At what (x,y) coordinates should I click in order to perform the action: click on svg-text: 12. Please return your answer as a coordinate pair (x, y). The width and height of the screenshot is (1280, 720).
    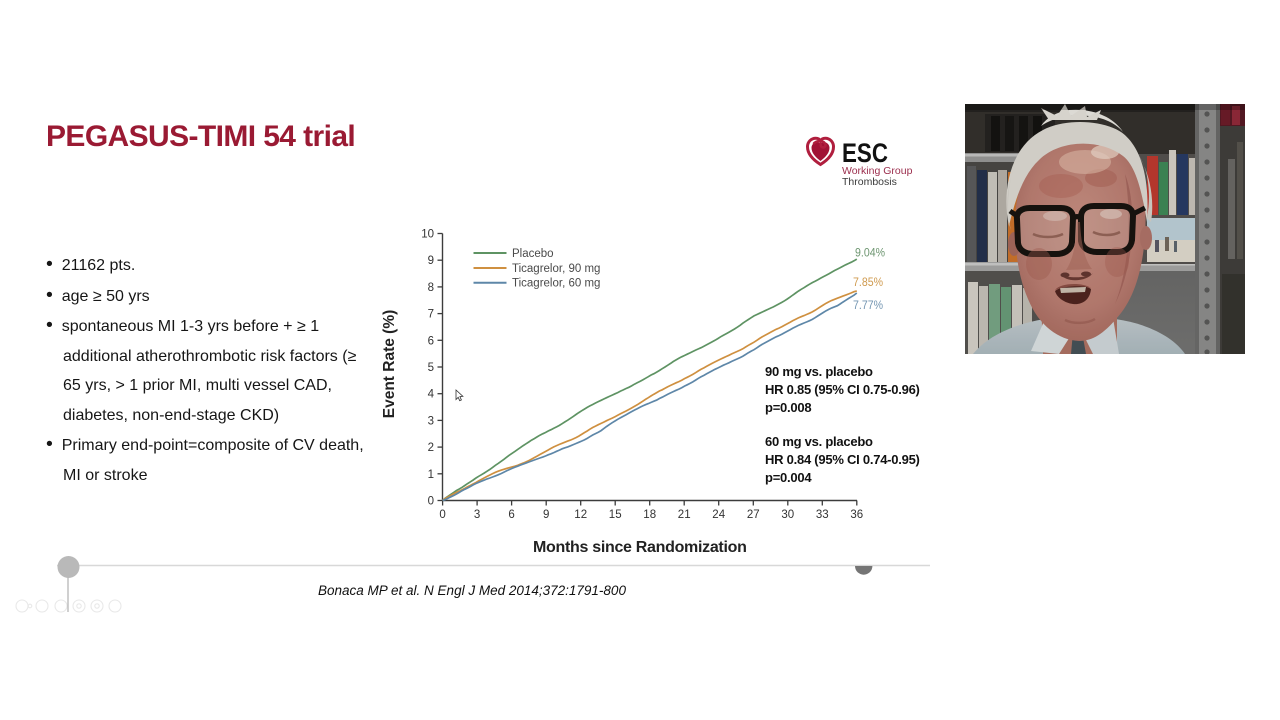
    Looking at the image, I should click on (580, 515).